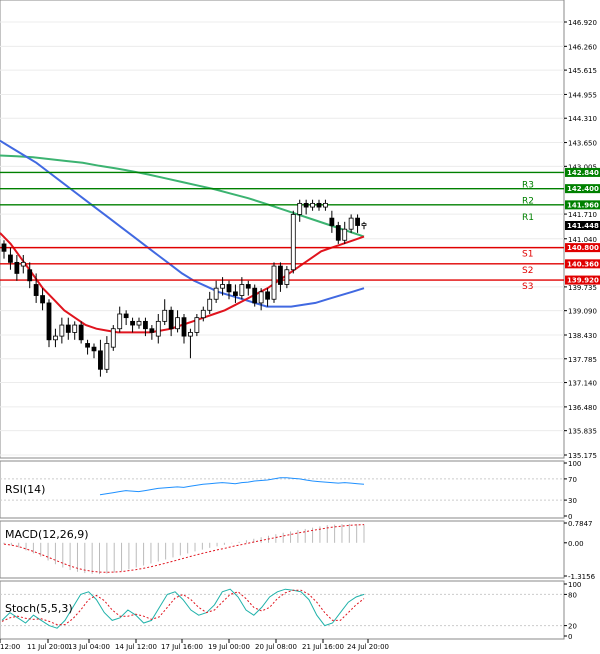 The image size is (600, 654). I want to click on stoch-k-line, so click(183, 608).